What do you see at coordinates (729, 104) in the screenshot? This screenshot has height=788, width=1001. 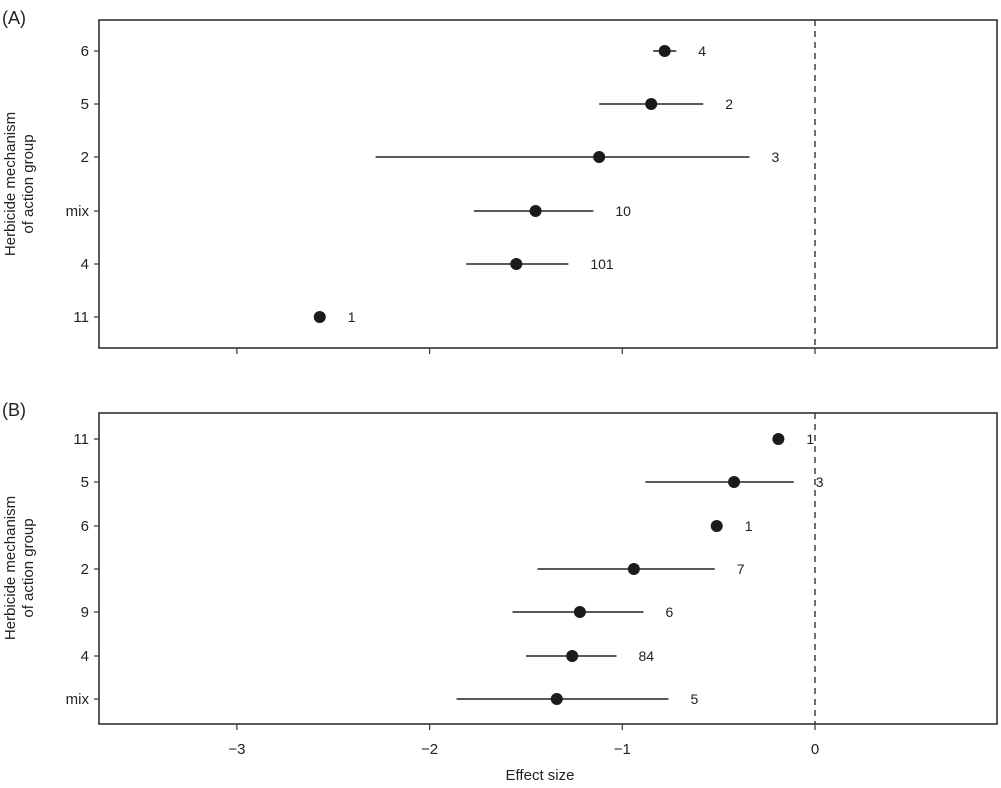 I see `sample-size-label: 2` at bounding box center [729, 104].